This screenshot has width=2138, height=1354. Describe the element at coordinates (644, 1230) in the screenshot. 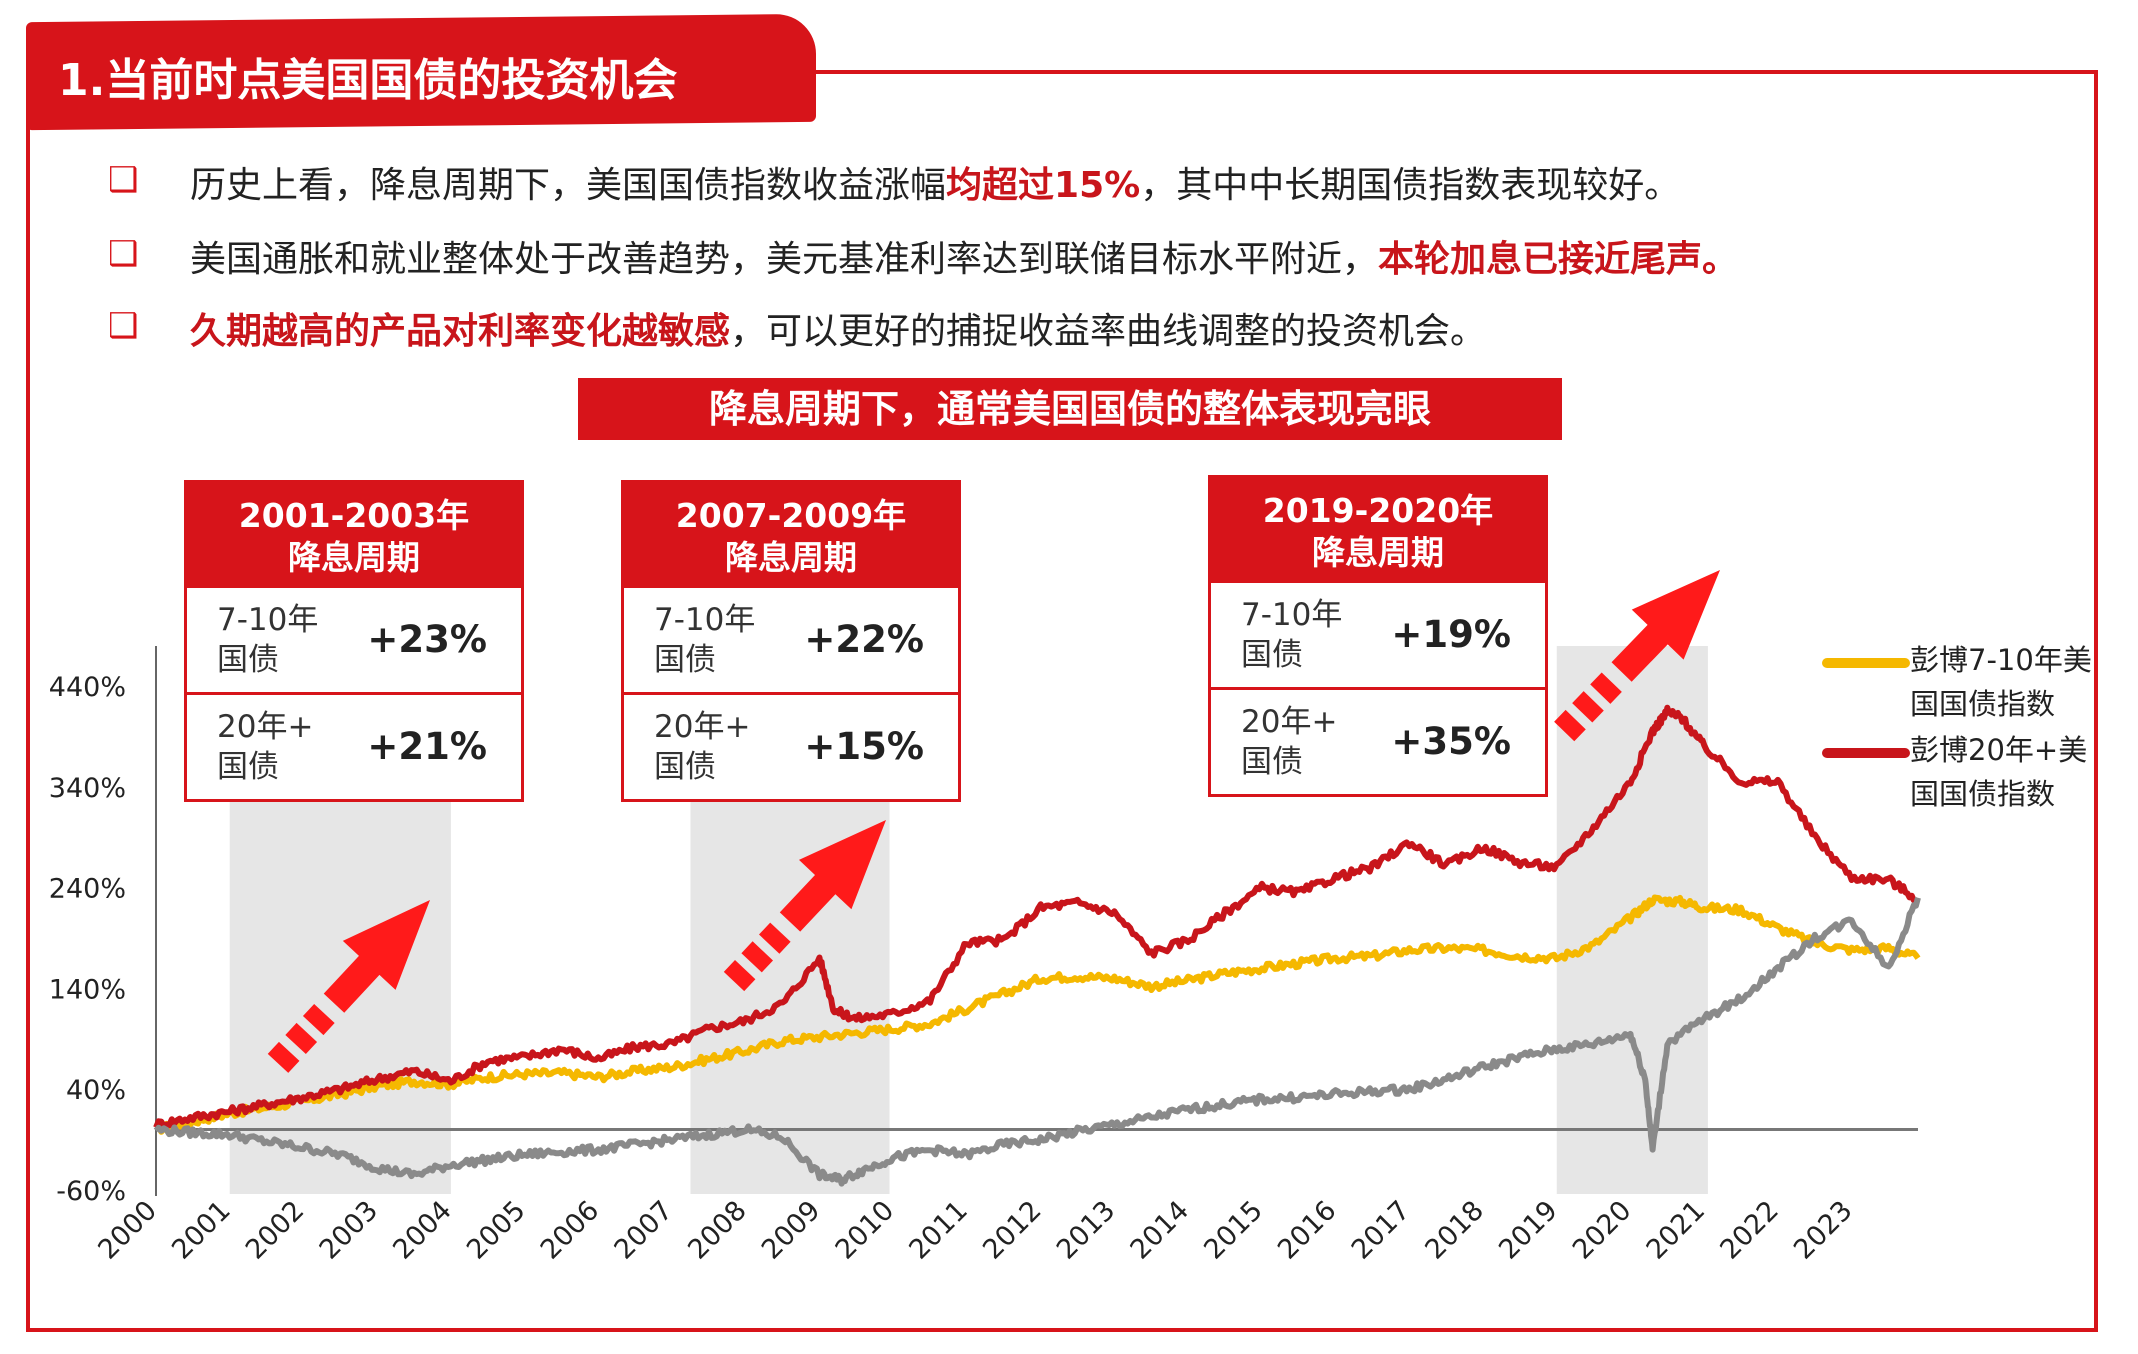

I see `x-tick-label: 2007` at that location.